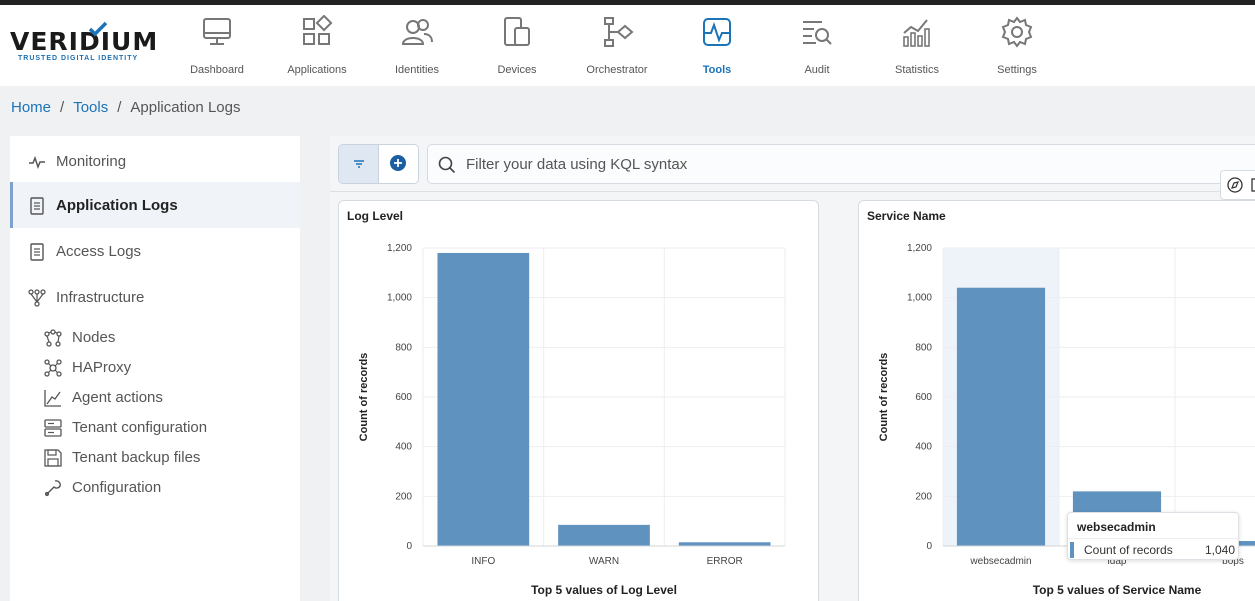 This screenshot has width=1255, height=601. Describe the element at coordinates (155, 251) in the screenshot. I see `sidebar-item-access-logs: Access Logs` at that location.